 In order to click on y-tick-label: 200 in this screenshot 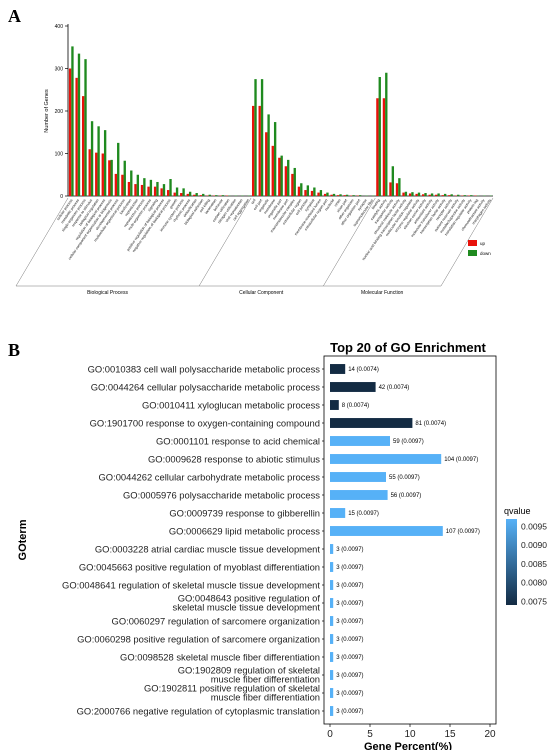, I will do `click(59, 112)`.